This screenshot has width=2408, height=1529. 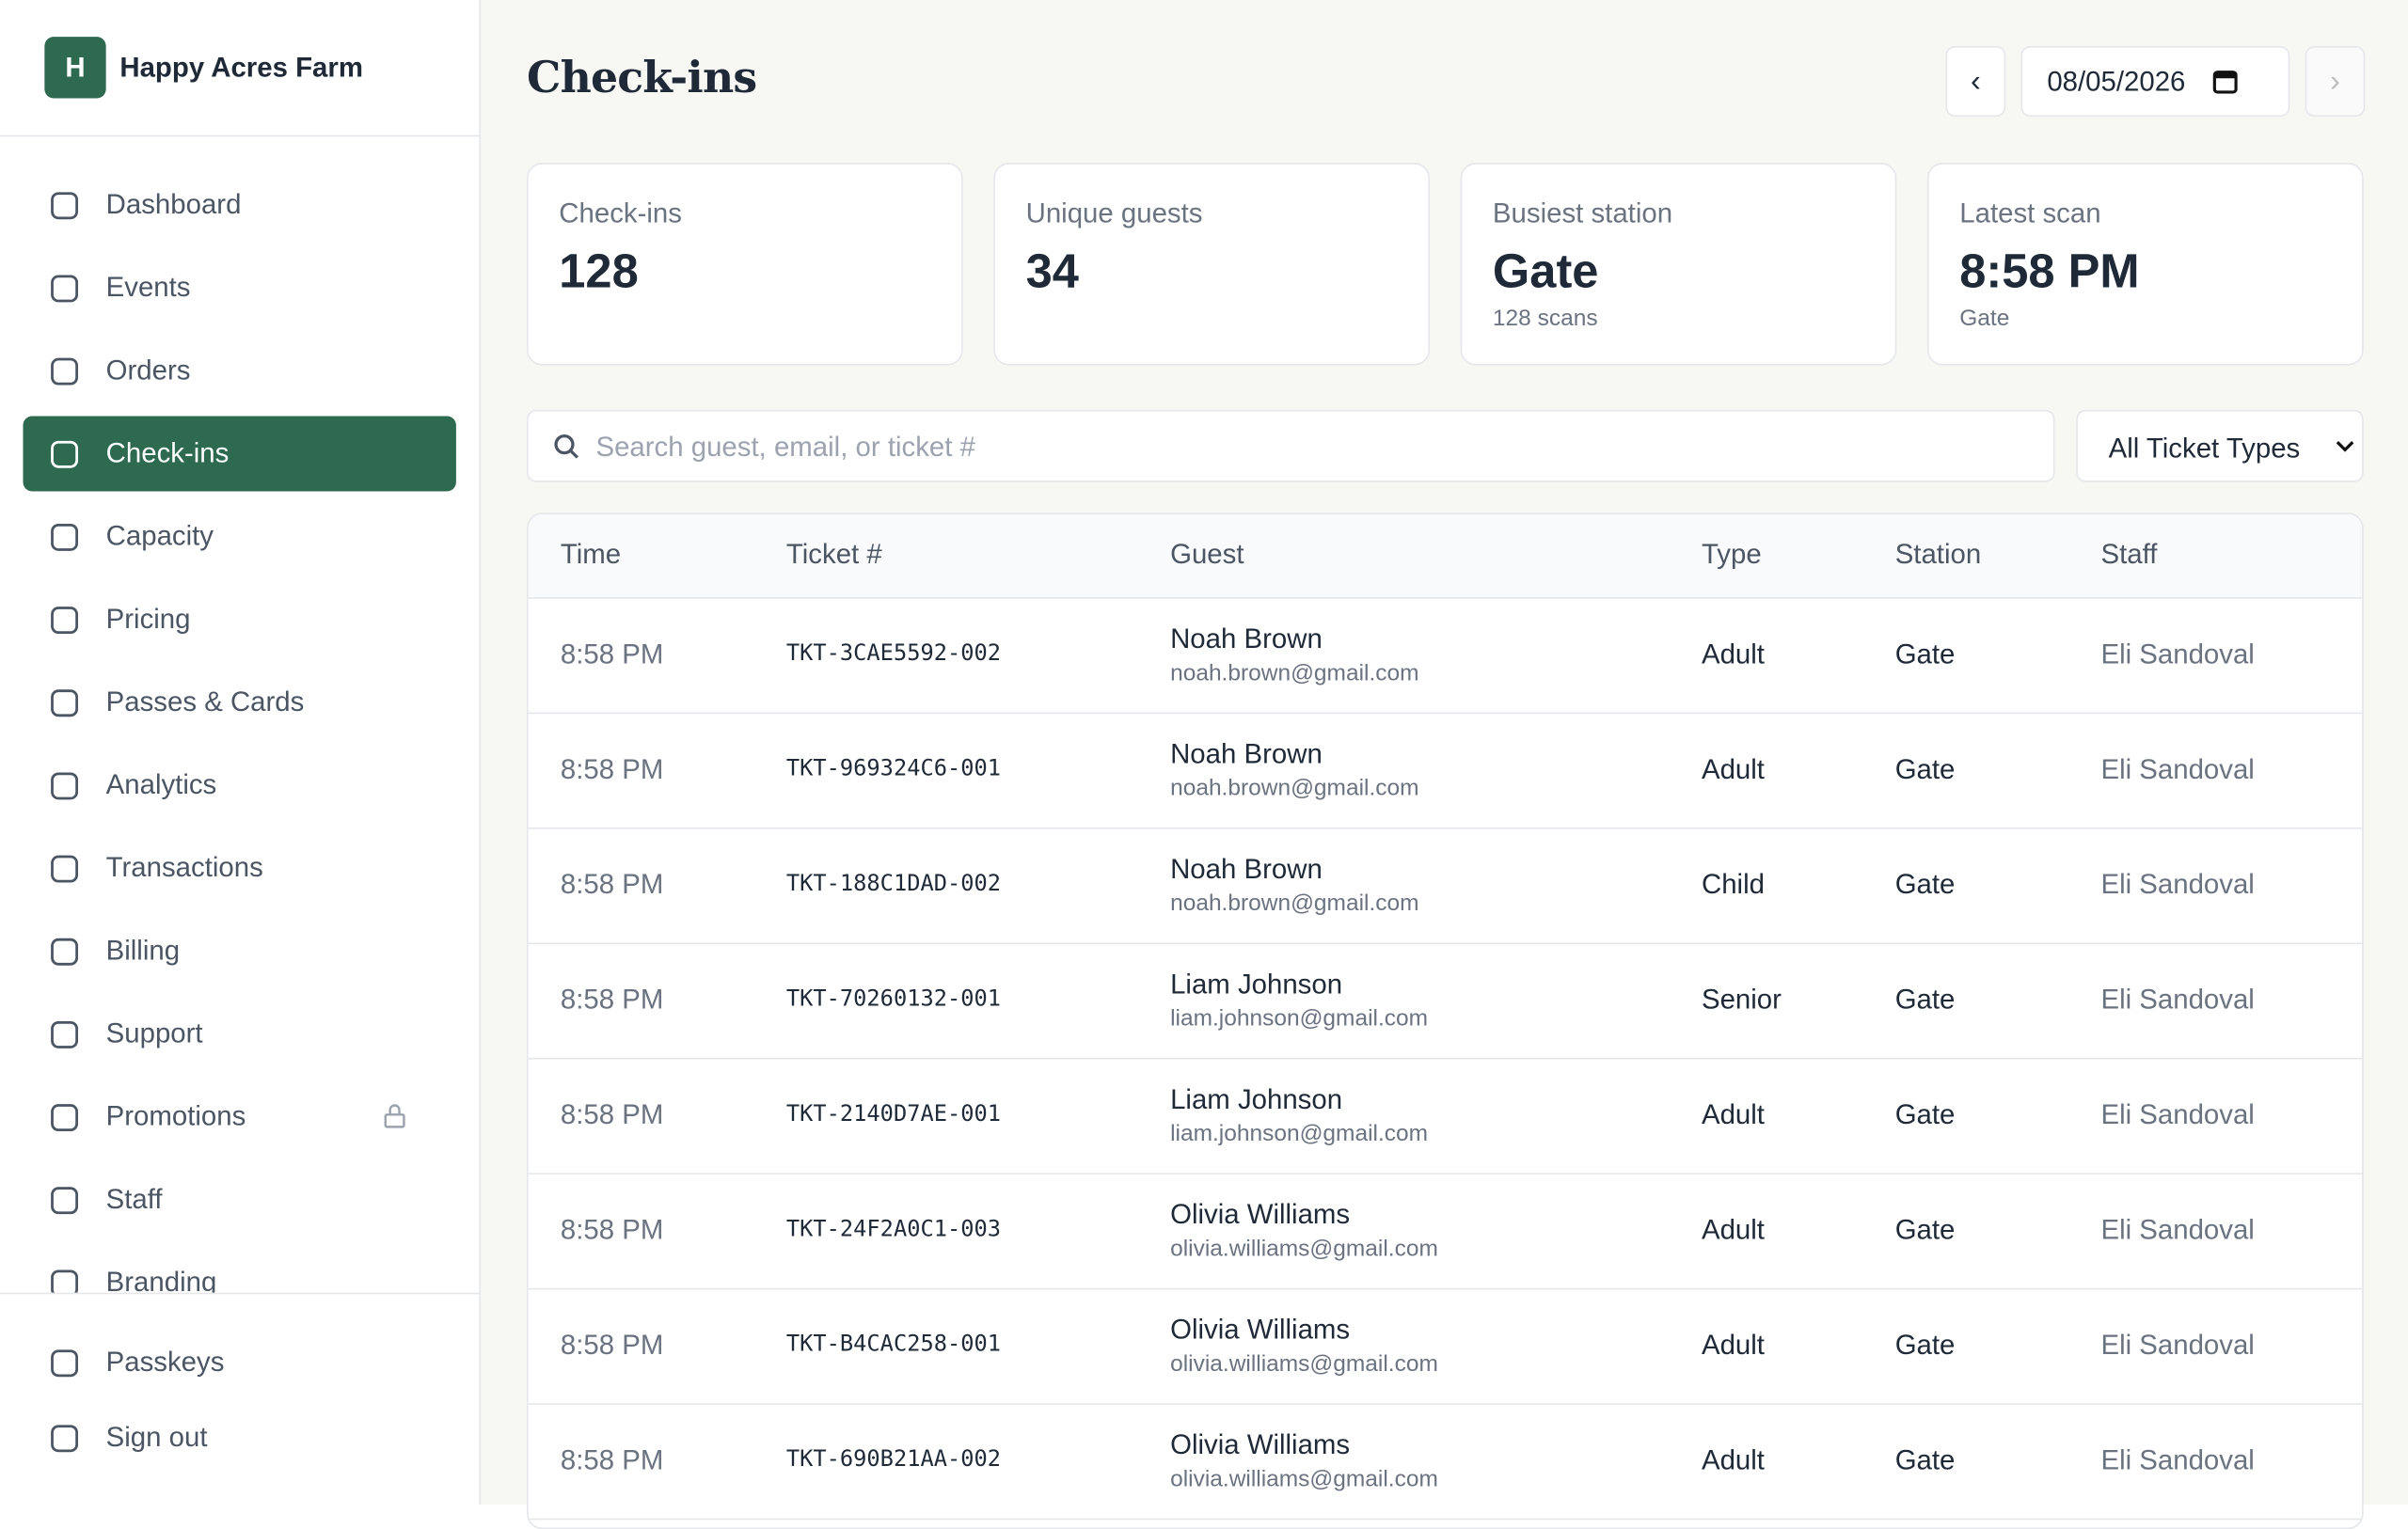 I want to click on nav-item: Passkeys, so click(x=239, y=1363).